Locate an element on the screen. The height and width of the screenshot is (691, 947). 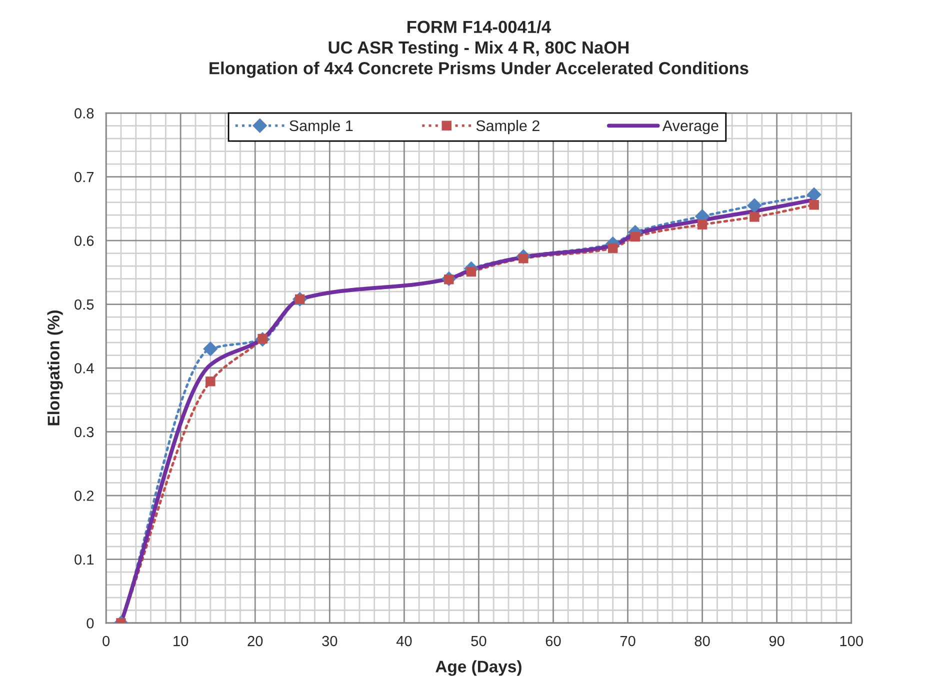
x-tick-label: 20 is located at coordinates (255, 641).